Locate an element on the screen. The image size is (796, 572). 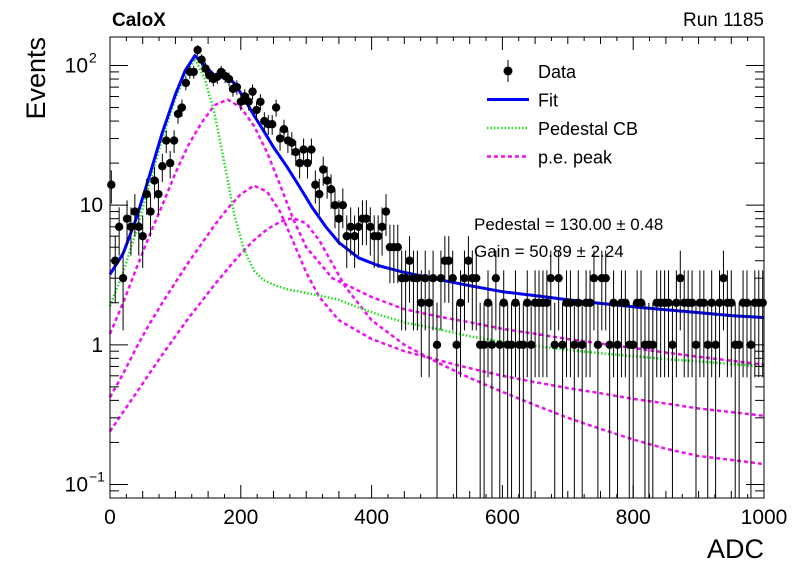
legend-entry-fit: Fit is located at coordinates (522, 101).